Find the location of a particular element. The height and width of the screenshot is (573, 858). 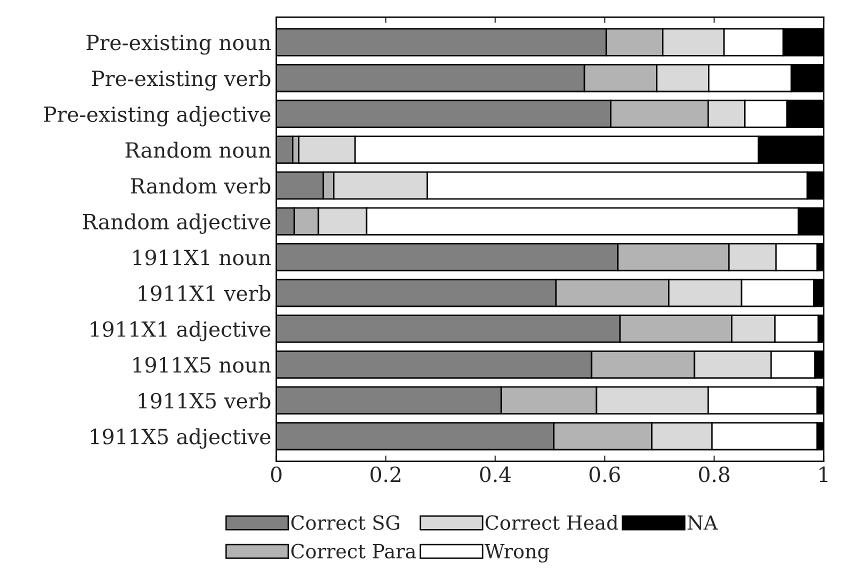

x-tick-label: 0.2 is located at coordinates (385, 474).